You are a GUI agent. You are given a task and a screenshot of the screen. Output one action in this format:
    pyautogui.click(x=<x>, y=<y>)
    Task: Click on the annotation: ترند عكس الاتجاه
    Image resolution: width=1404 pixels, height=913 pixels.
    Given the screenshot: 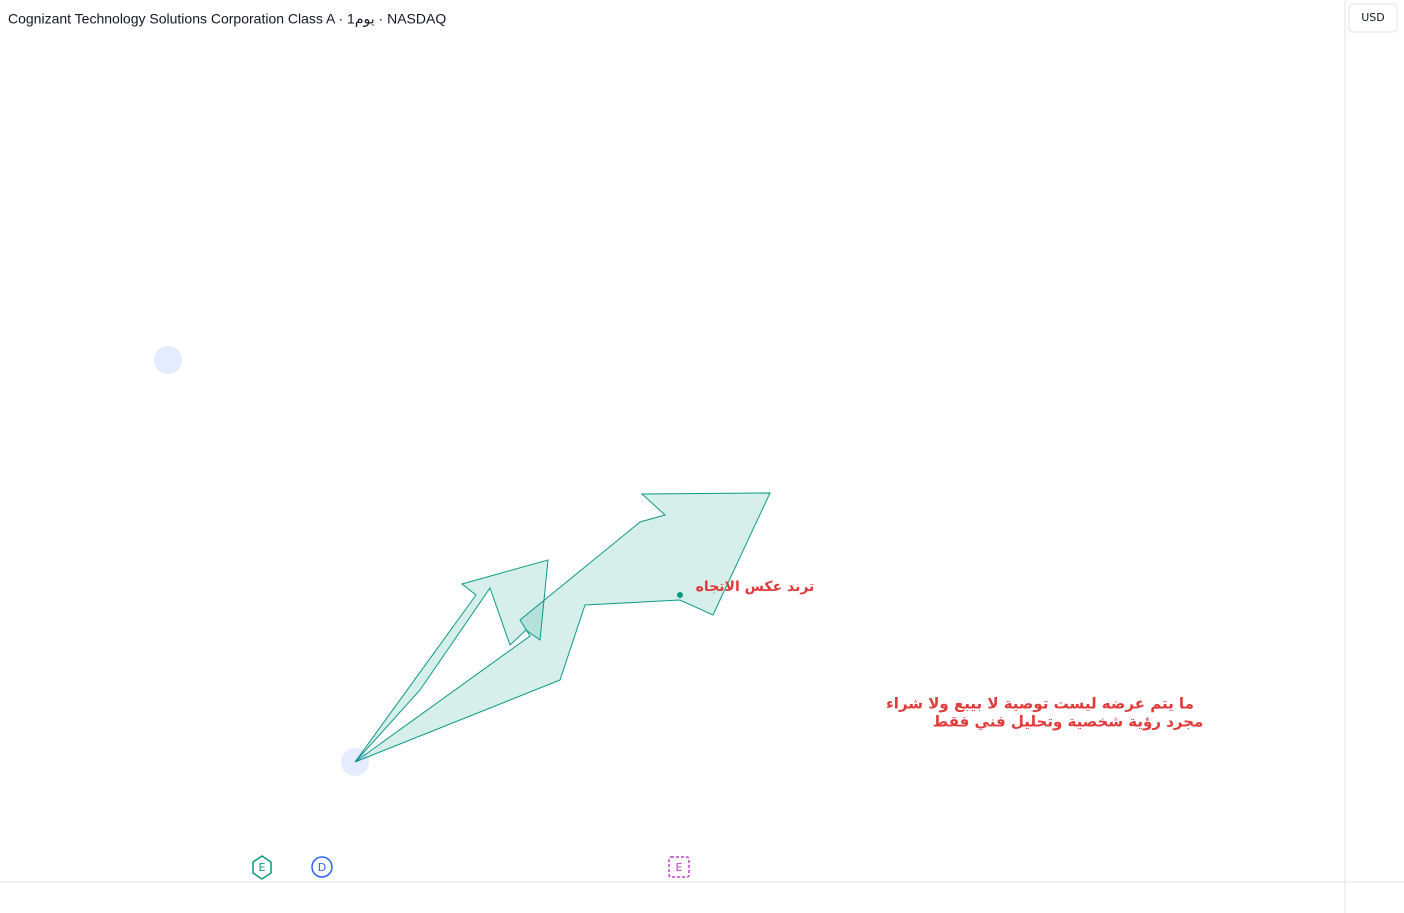 What is the action you would take?
    pyautogui.click(x=755, y=587)
    